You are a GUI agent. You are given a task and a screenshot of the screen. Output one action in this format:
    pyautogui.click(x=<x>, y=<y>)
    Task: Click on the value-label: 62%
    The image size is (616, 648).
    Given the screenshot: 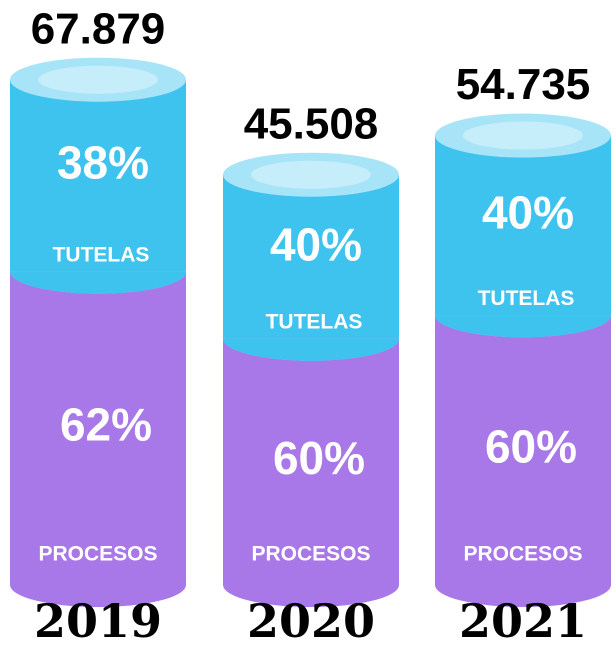 What is the action you would take?
    pyautogui.click(x=106, y=425)
    